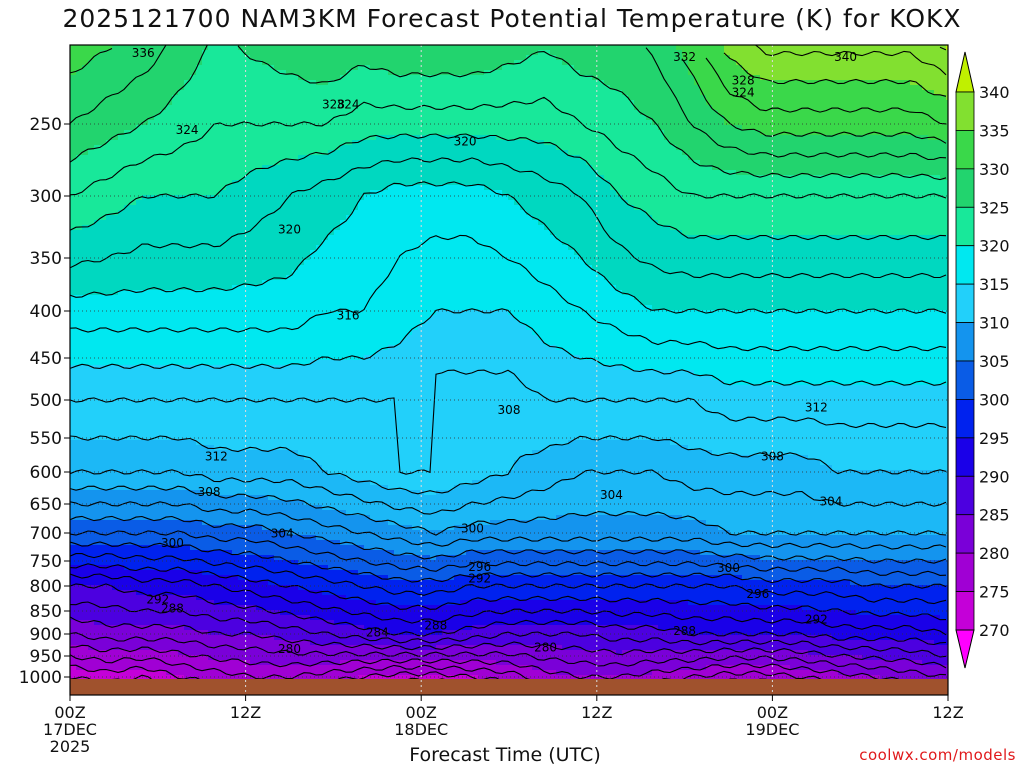 This screenshot has height=768, width=1024. I want to click on colorbar-label: 300, so click(994, 399).